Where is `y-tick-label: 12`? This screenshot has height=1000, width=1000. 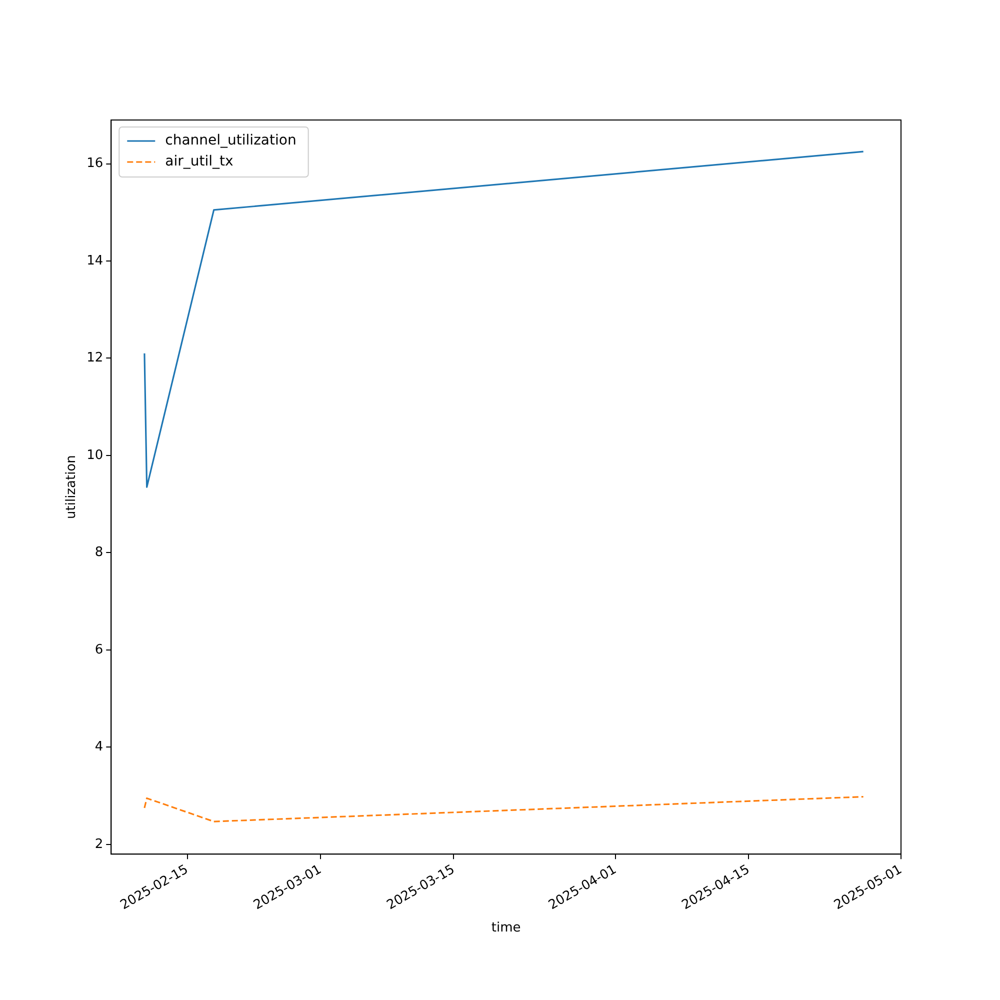 y-tick-label: 12 is located at coordinates (95, 358).